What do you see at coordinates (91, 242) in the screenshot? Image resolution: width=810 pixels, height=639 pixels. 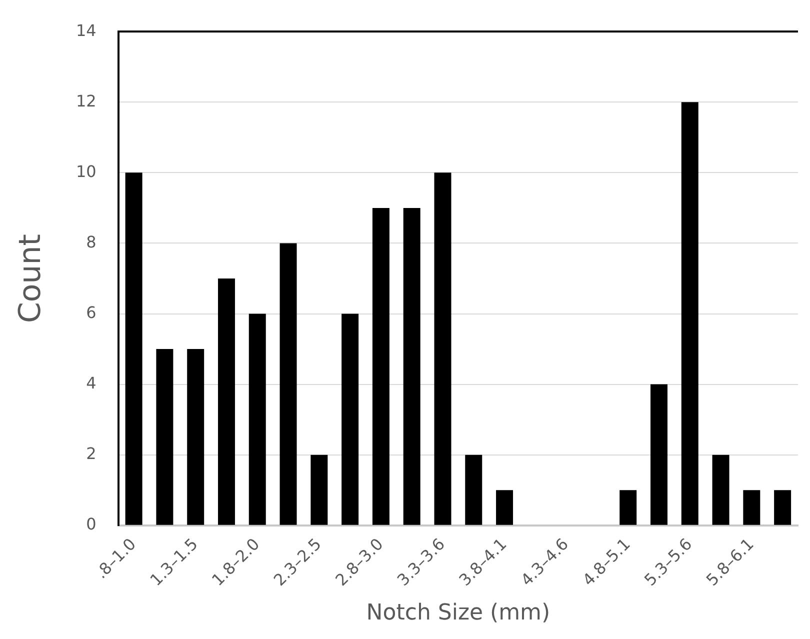 I see `y-tick-label: 8` at bounding box center [91, 242].